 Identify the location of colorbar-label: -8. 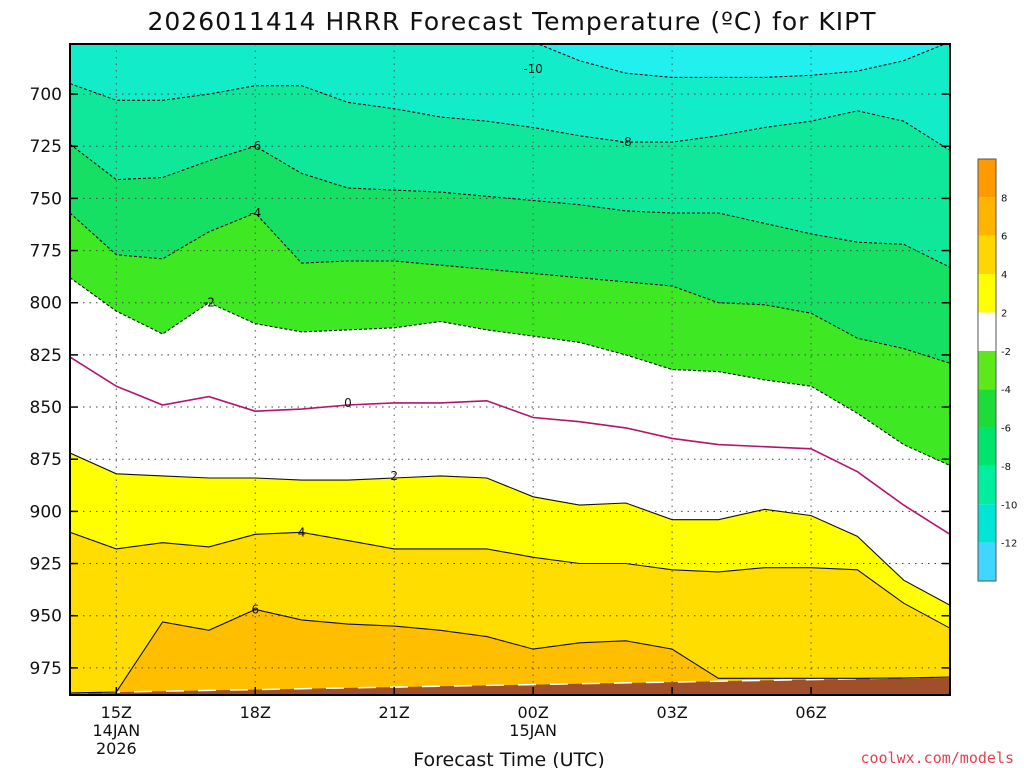
(1006, 467).